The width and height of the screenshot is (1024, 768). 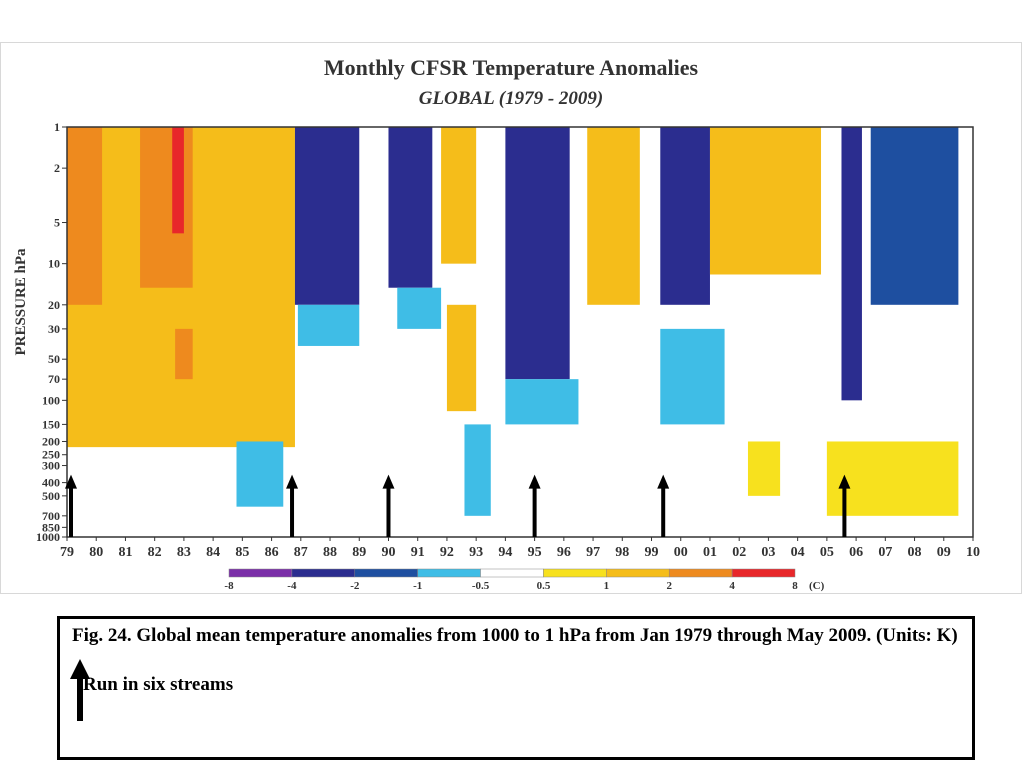 I want to click on stream-markers, so click(x=458, y=505).